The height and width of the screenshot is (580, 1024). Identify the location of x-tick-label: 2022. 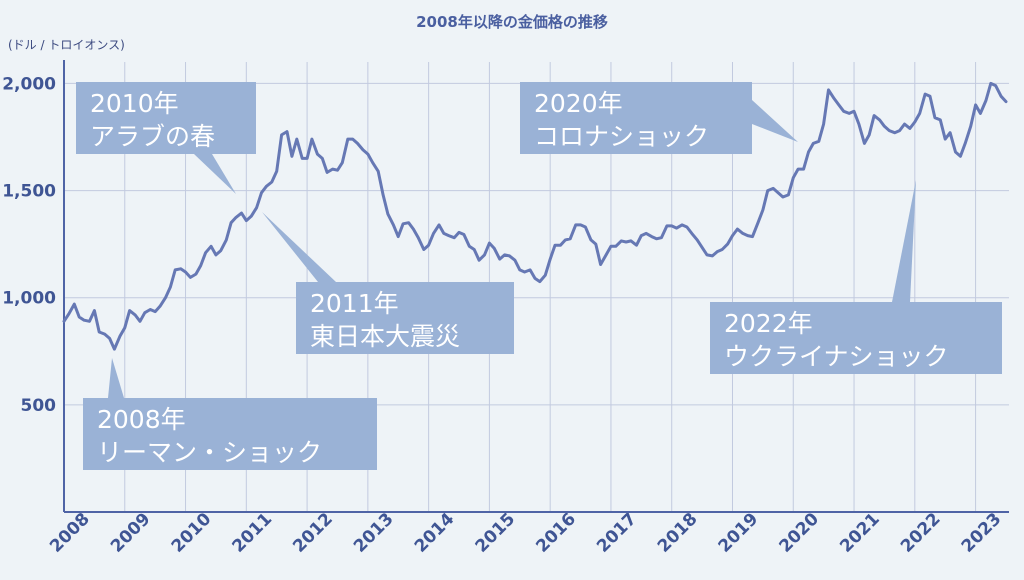
(921, 533).